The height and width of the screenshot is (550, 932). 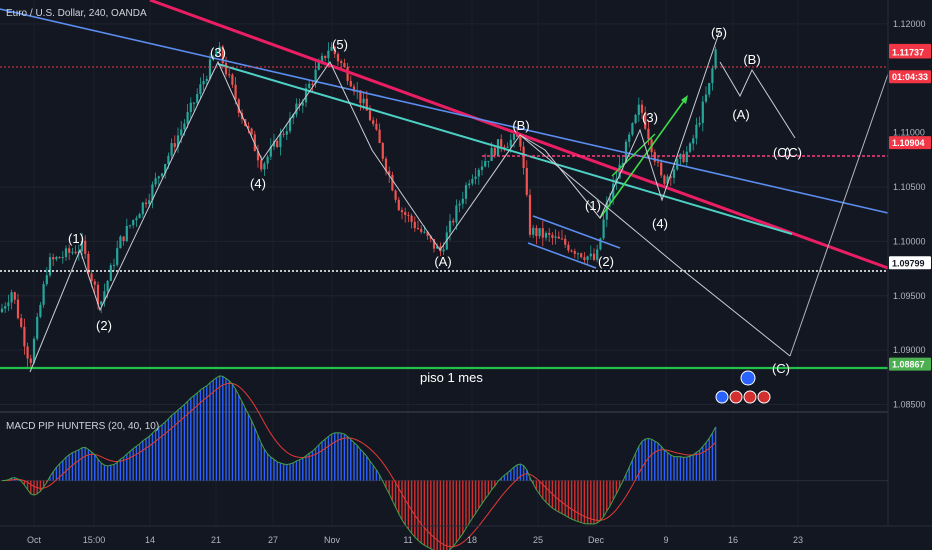 I want to click on time-tick-label: 18, so click(x=472, y=540).